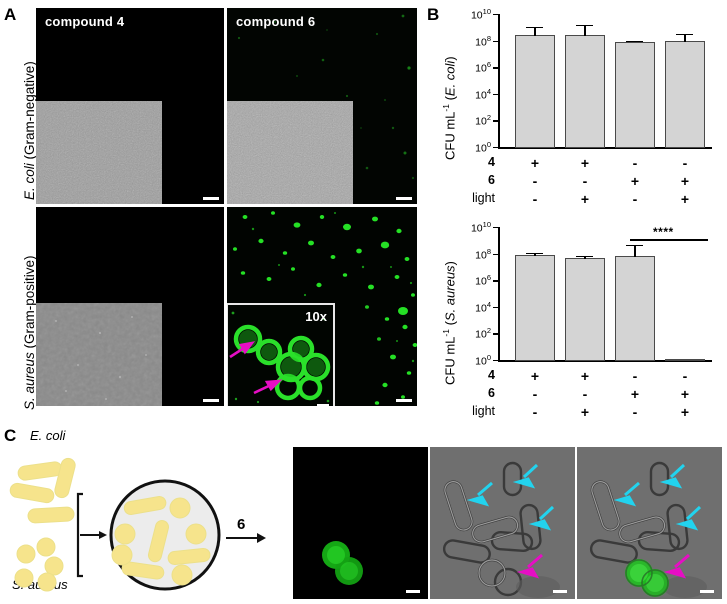  I want to click on condition-light-col2: +, so click(585, 199).